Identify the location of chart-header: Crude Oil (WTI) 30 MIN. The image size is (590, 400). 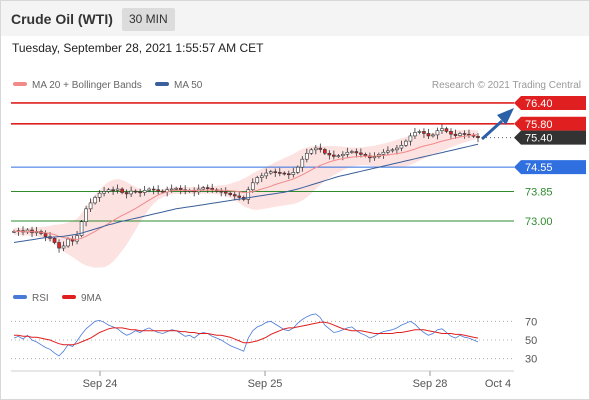
(295, 18).